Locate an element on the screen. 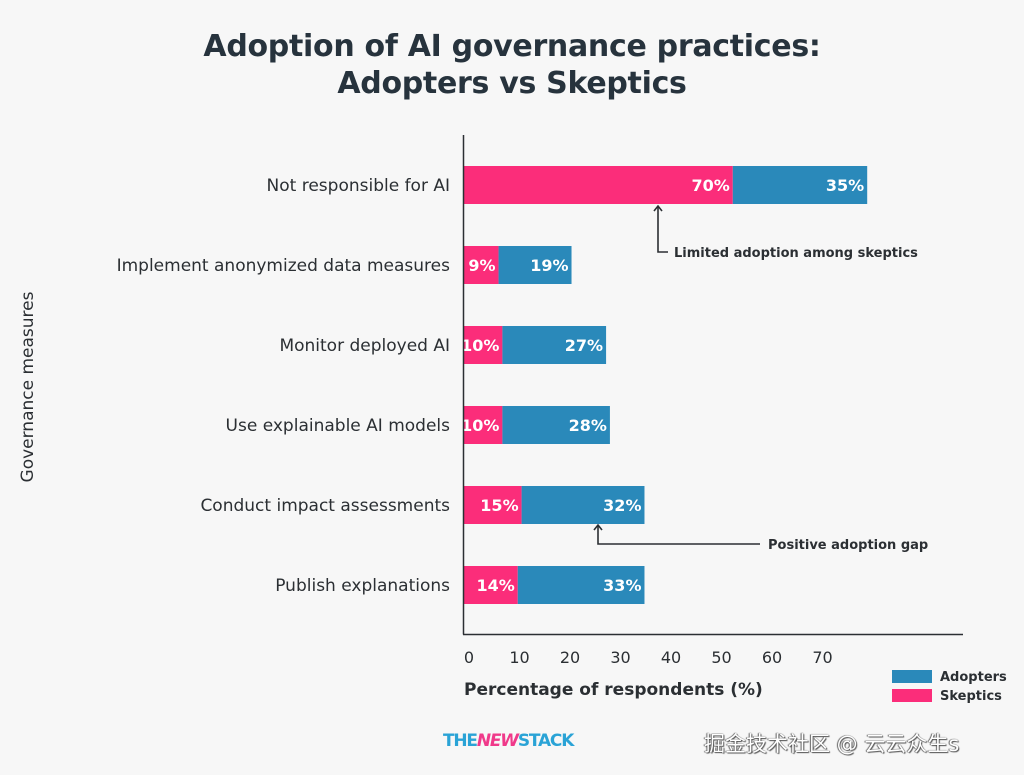 The width and height of the screenshot is (1024, 775). category-label: Implement anonymized data measures is located at coordinates (284, 266).